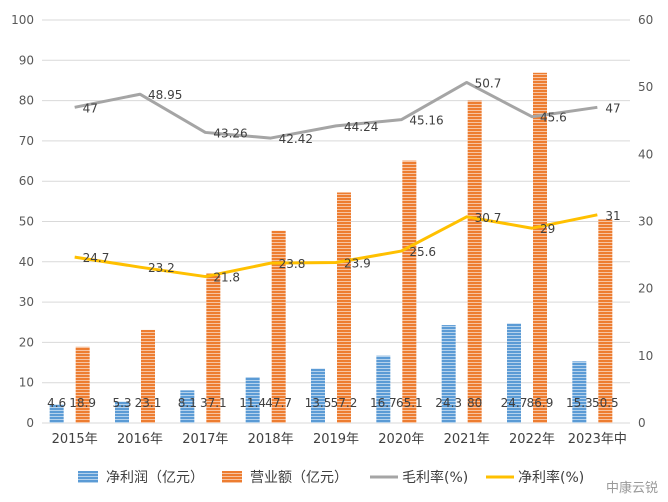 This screenshot has width=668, height=502. What do you see at coordinates (296, 139) in the screenshot?
I see `line-value-label: 42.42` at bounding box center [296, 139].